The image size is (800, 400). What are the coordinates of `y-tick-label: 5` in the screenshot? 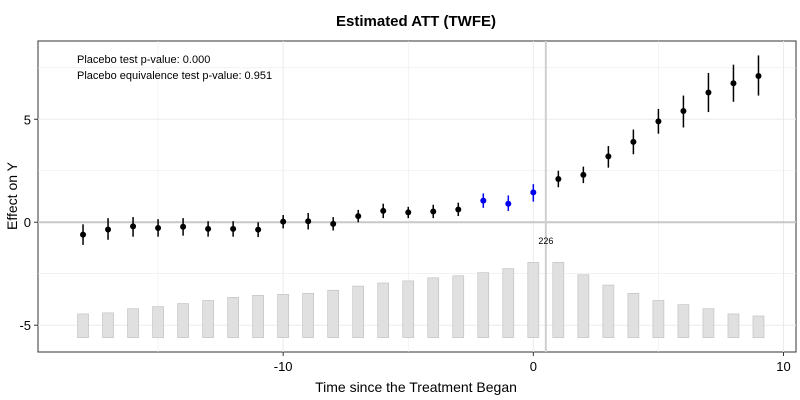 It's located at (27, 119).